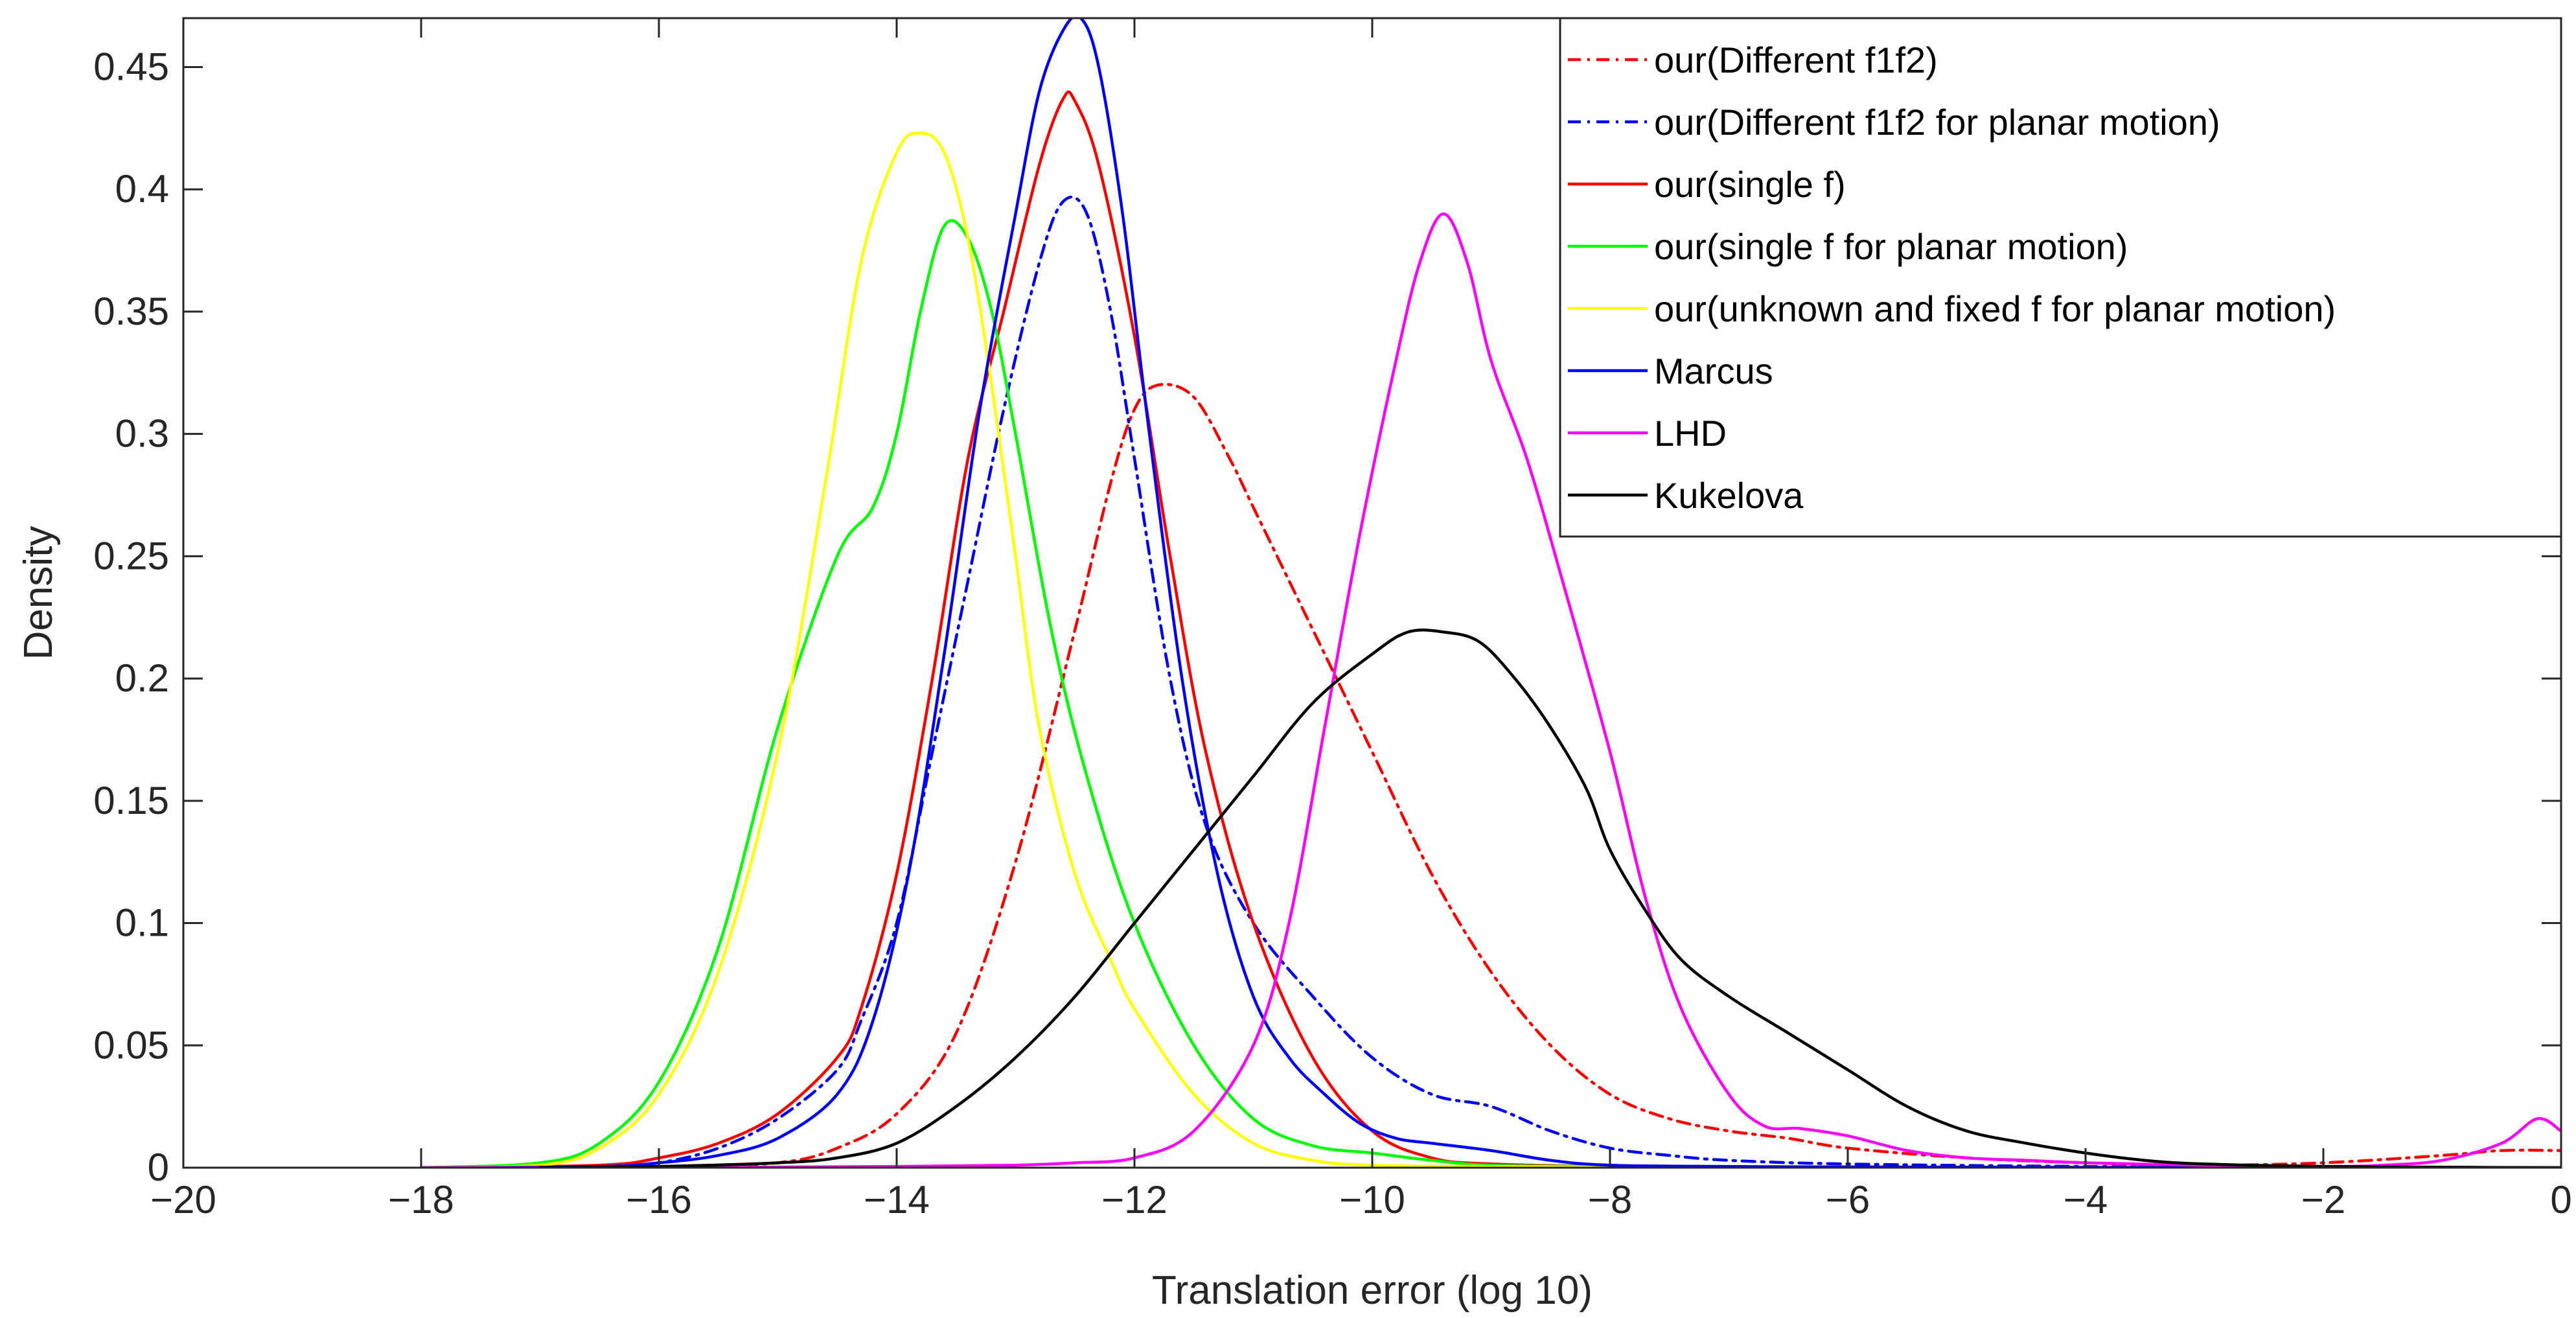  Describe the element at coordinates (1690, 433) in the screenshot. I see `legend-label-lhd: LHD` at that location.